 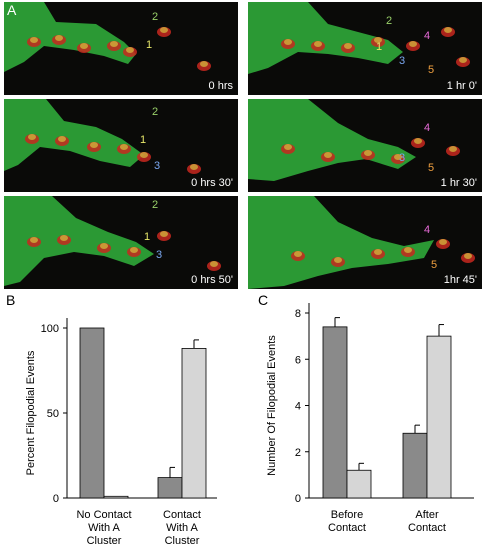 I want to click on micrograph-image: 2 1 3, so click(x=102, y=136).